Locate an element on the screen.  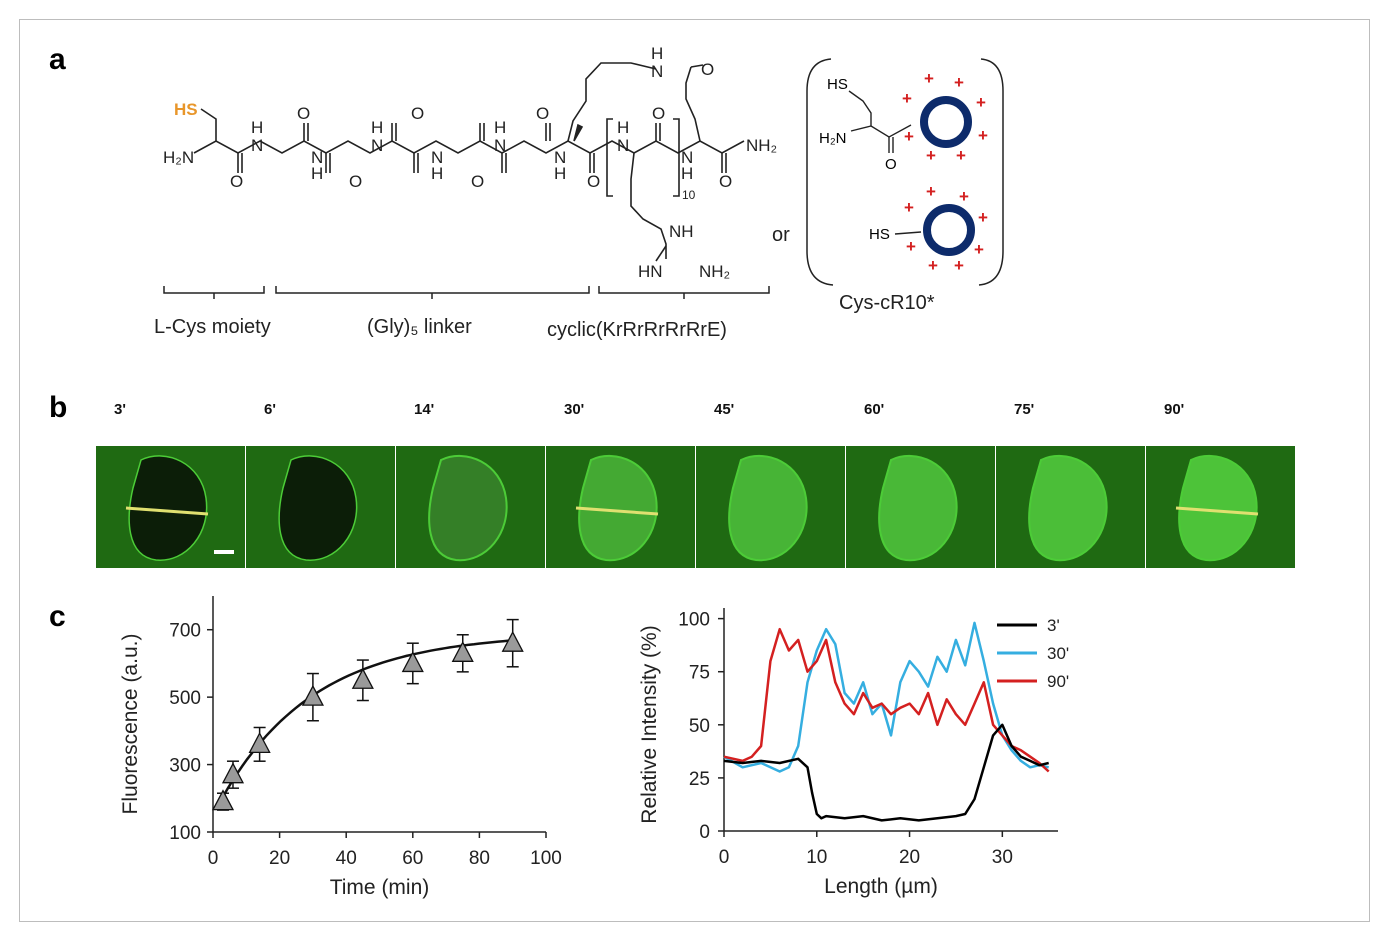
time-label: 30' is located at coordinates (574, 409).